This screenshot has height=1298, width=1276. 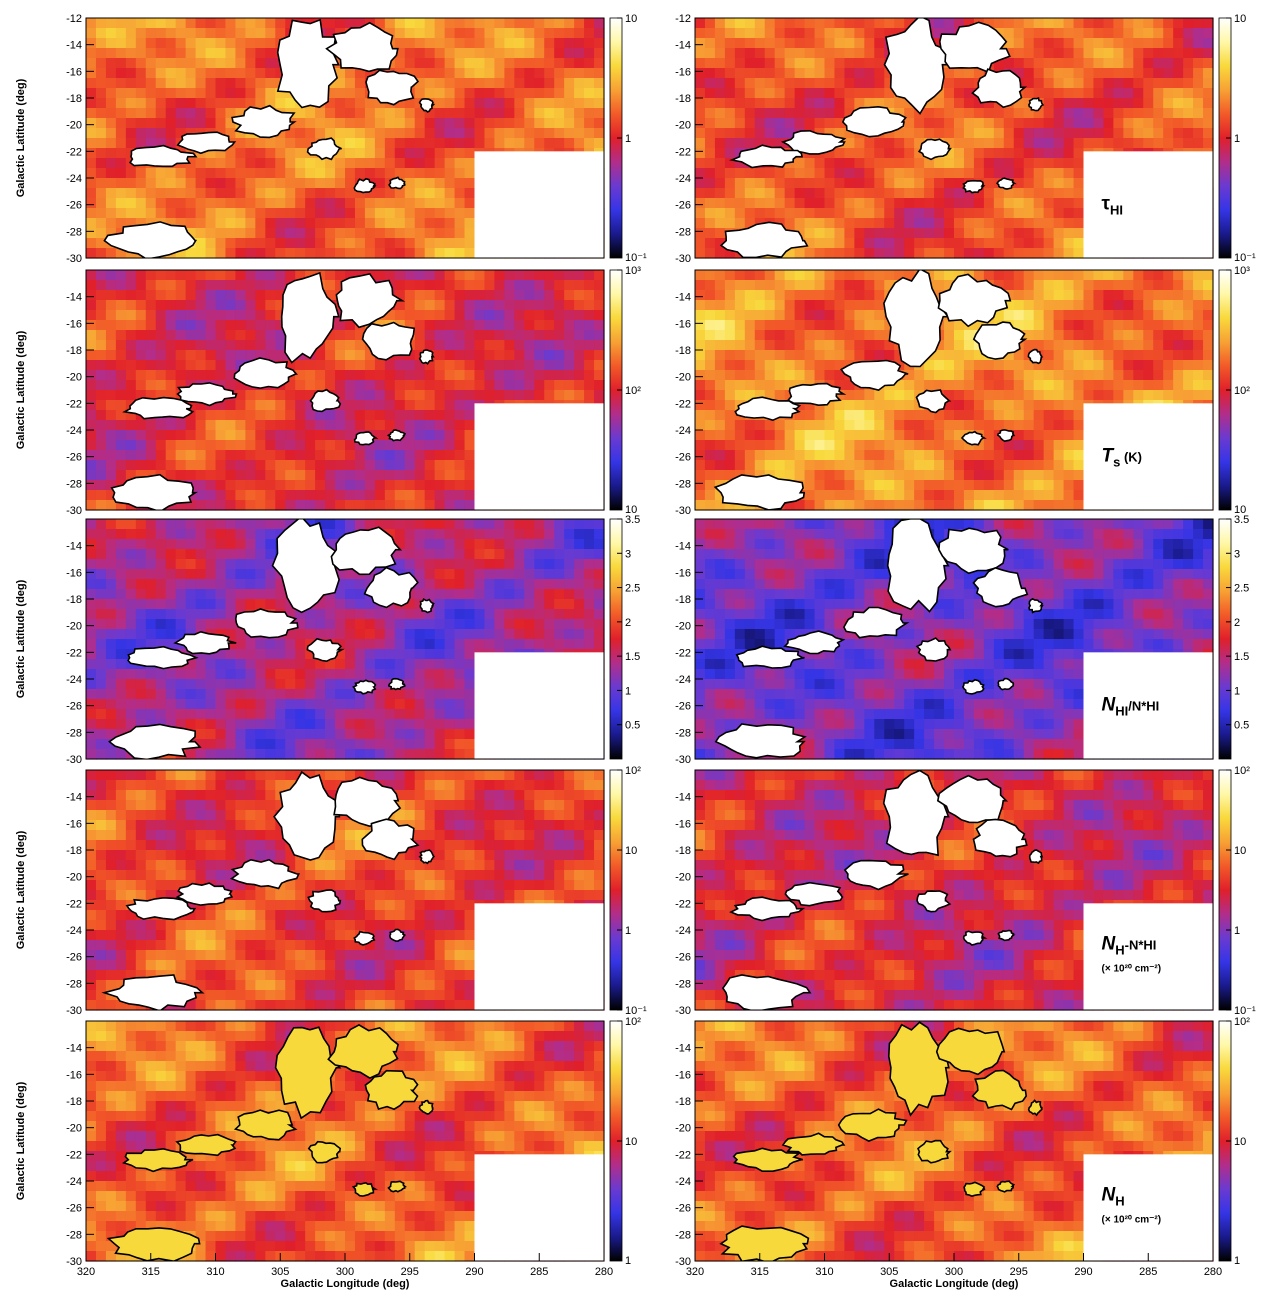 I want to click on y-tick-label: -22, so click(x=74, y=404).